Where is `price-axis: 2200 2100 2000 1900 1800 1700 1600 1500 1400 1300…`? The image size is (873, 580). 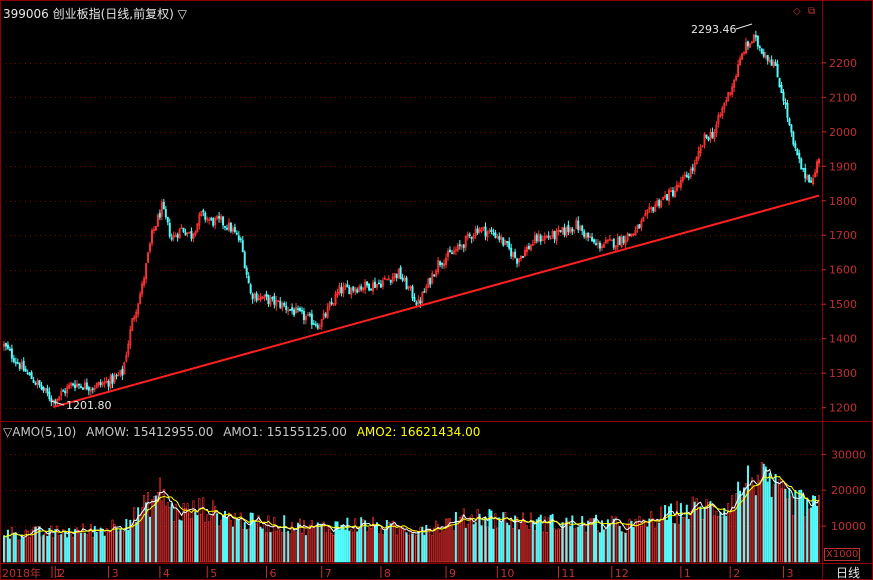
price-axis: 2200 2100 2000 1900 1800 1700 1600 1500 1400 1300… is located at coordinates (839, 236).